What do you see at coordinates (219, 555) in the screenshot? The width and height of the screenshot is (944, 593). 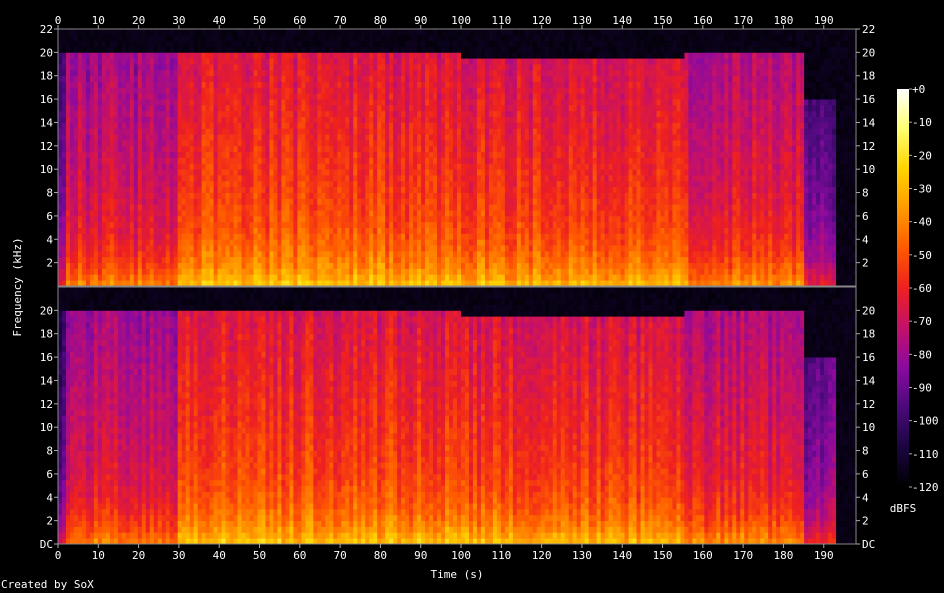 I see `x-tick-label-bottom-4: 40` at bounding box center [219, 555].